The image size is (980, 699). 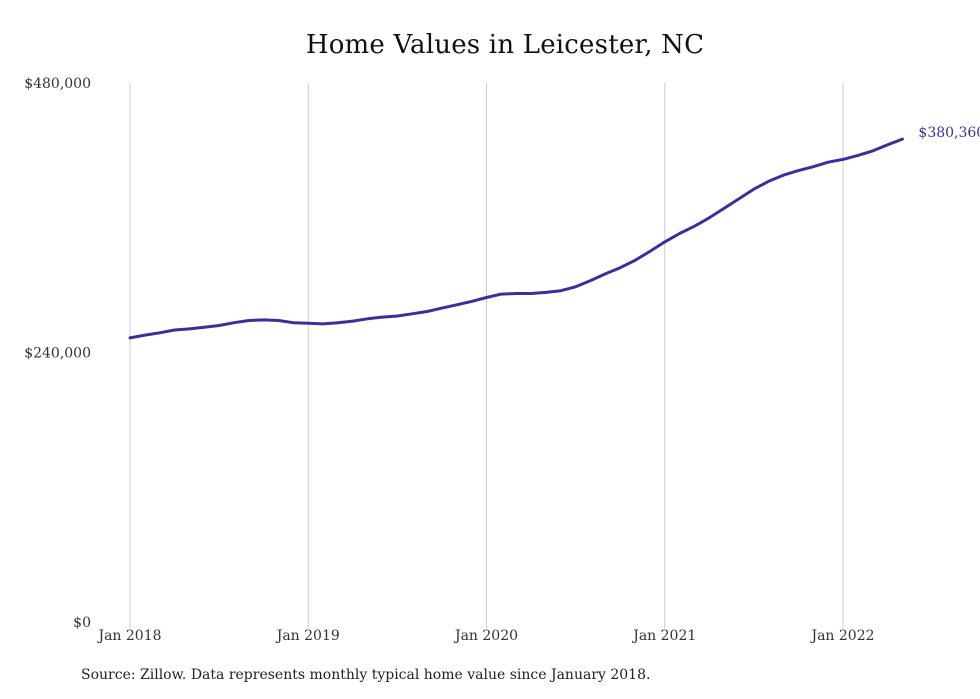 What do you see at coordinates (505, 45) in the screenshot?
I see `chart-title: Home Values in Leicester, NC` at bounding box center [505, 45].